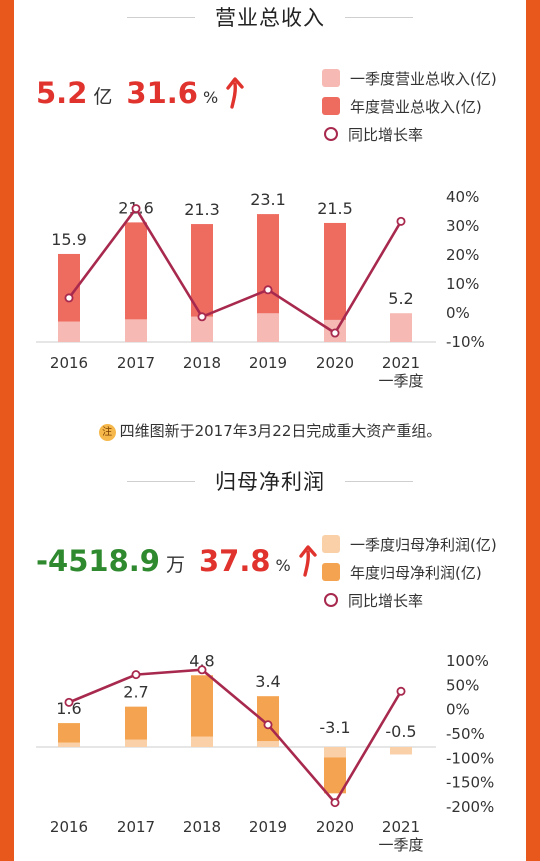 The image size is (540, 861). What do you see at coordinates (400, 381) in the screenshot?
I see `category-label: 一季度` at bounding box center [400, 381].